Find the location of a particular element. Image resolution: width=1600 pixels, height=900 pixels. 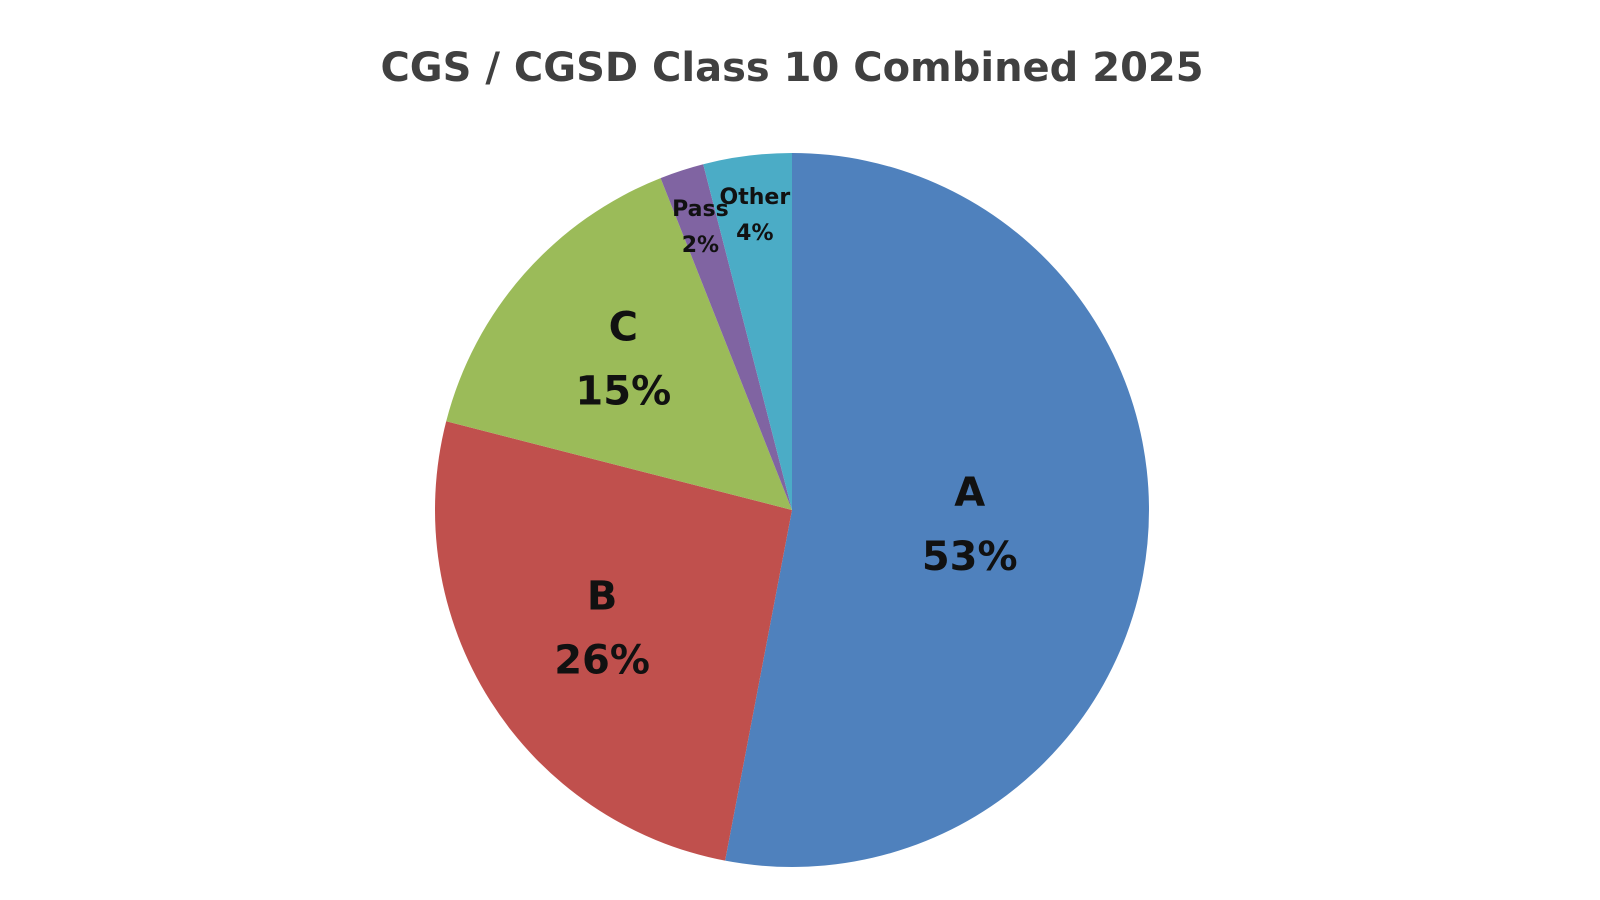

slice-value-label: 15% is located at coordinates (623, 391).